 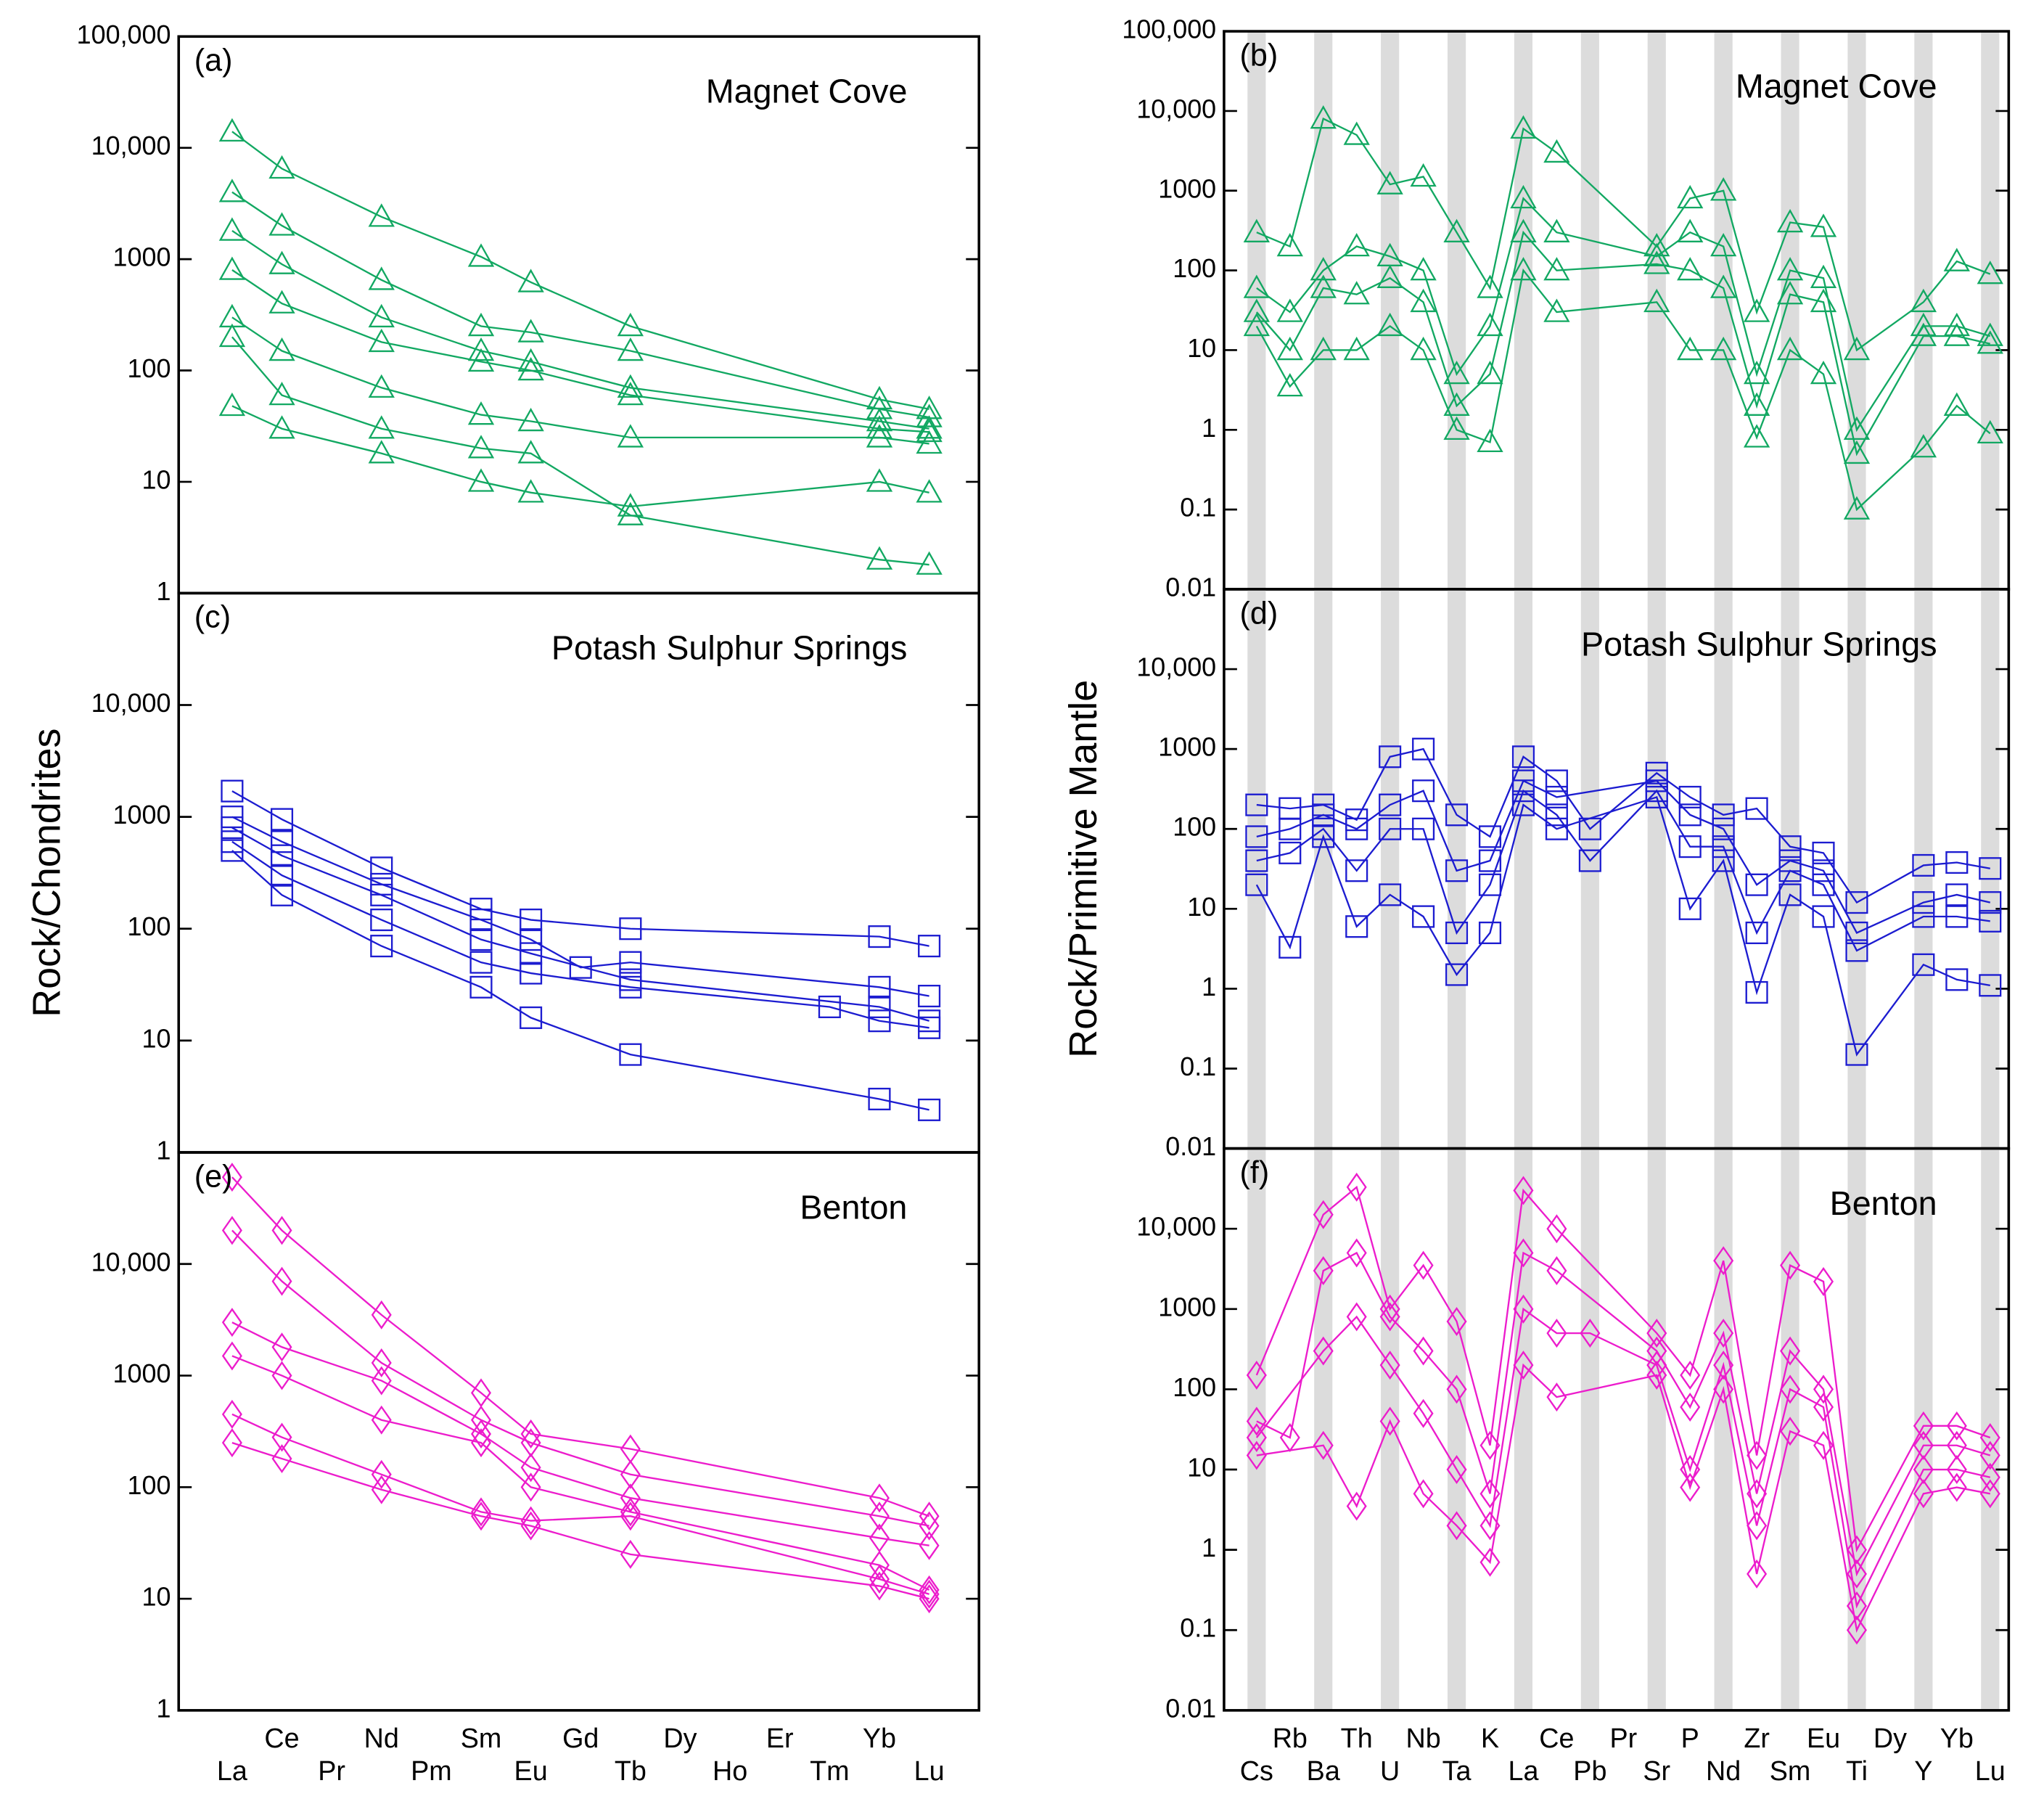 I want to click on x-tick-label: Th, so click(x=1357, y=1738).